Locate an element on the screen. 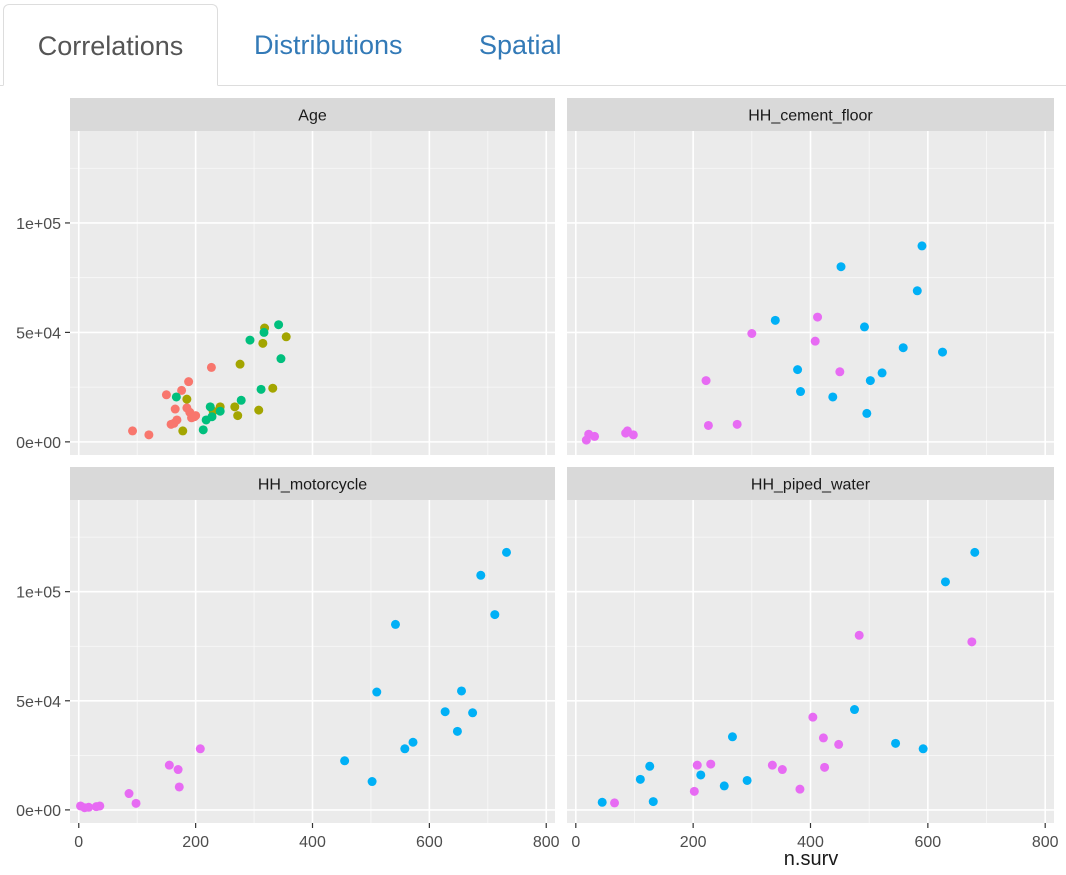  tab-distributions: Distributions is located at coordinates (328, 45).